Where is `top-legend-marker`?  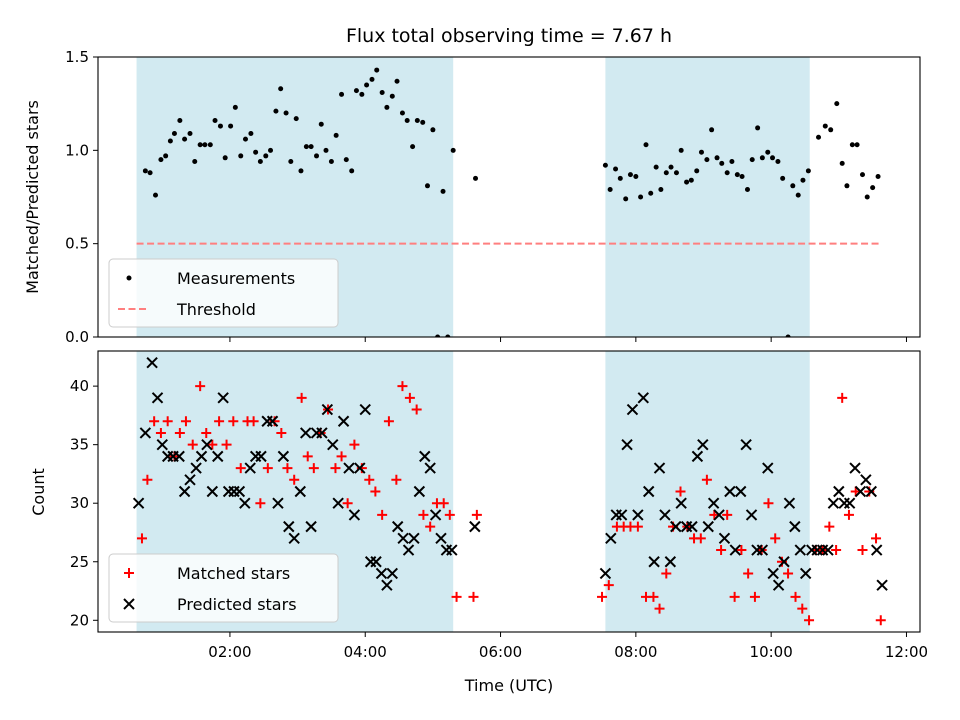
top-legend-marker is located at coordinates (129, 278).